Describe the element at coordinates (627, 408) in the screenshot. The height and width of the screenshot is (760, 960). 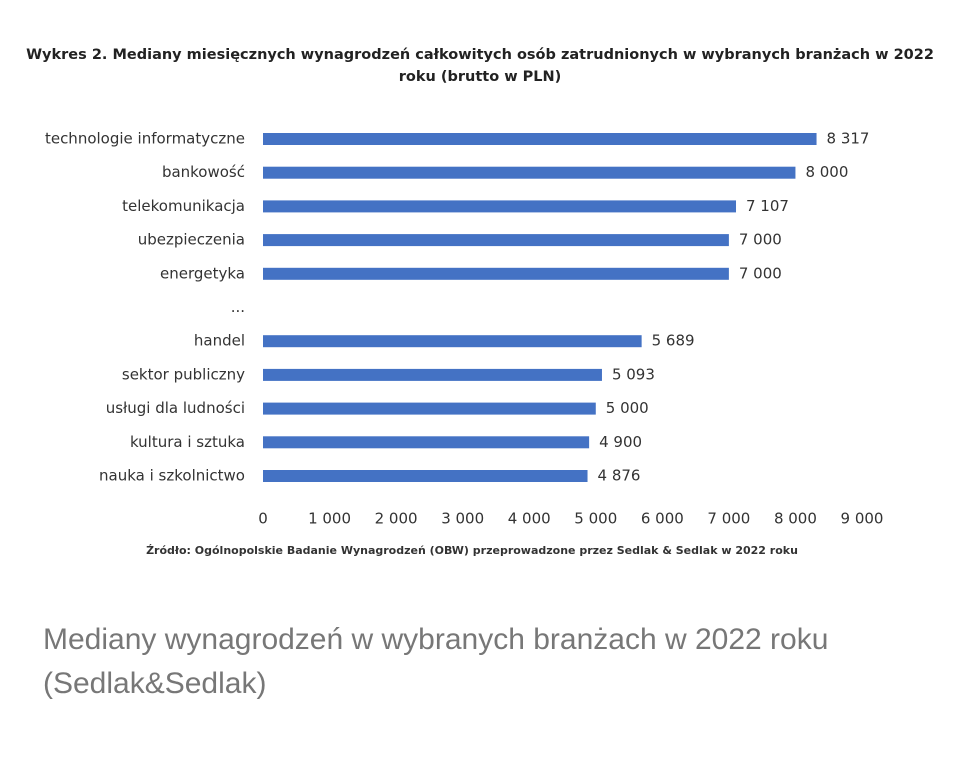
I see `data-label: 5 000` at that location.